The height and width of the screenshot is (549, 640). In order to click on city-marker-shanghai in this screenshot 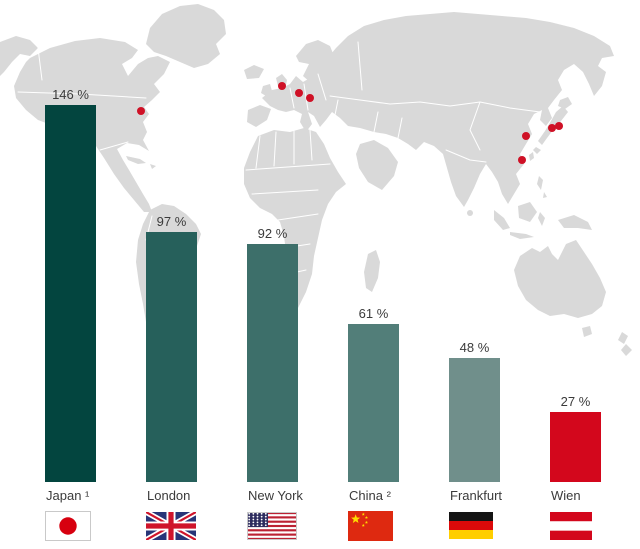, I will do `click(526, 136)`.